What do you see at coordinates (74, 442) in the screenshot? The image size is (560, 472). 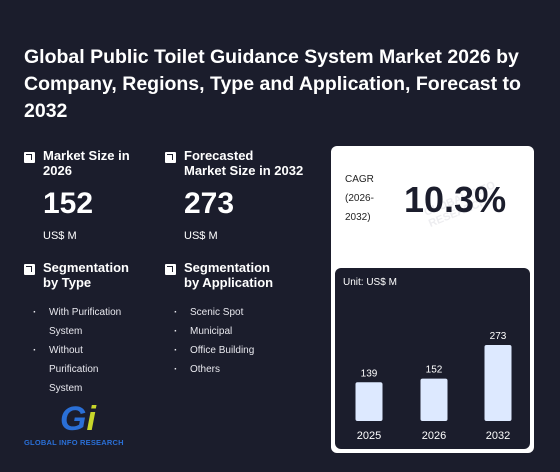 I see `logo-name: GLOBAL INFO RESEARCH` at bounding box center [74, 442].